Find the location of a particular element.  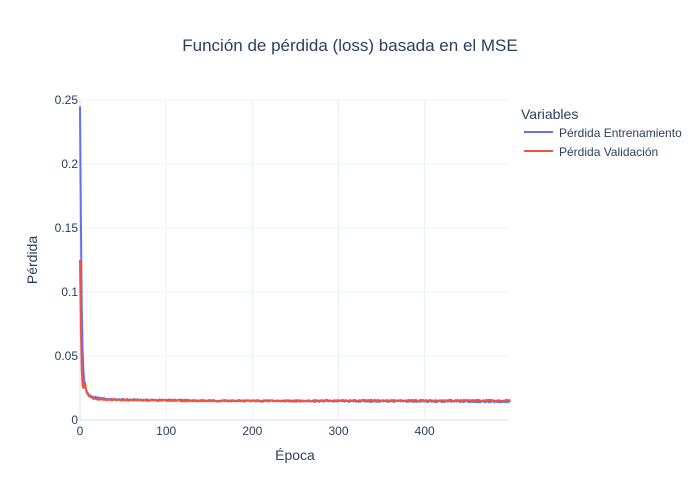

legend-item-training: Pérdida Entrenamiento is located at coordinates (603, 133).